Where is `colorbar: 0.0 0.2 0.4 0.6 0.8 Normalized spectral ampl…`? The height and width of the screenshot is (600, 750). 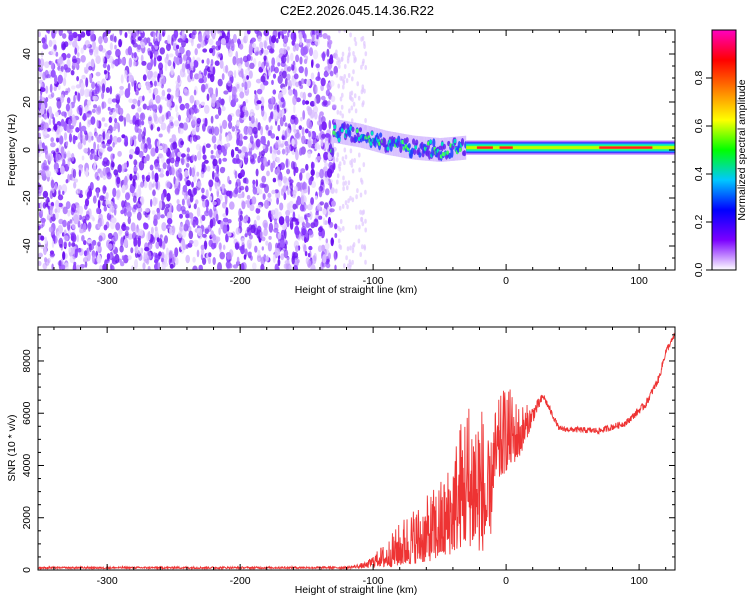
colorbar: 0.0 0.2 0.4 0.6 0.8 Normalized spectral ampl… is located at coordinates (720, 153).